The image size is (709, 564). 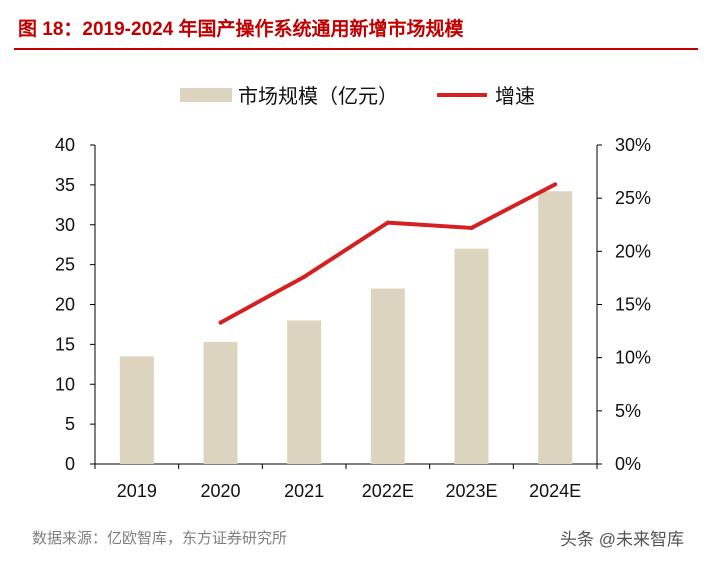 I want to click on x-tick-label: 2019, so click(x=137, y=491).